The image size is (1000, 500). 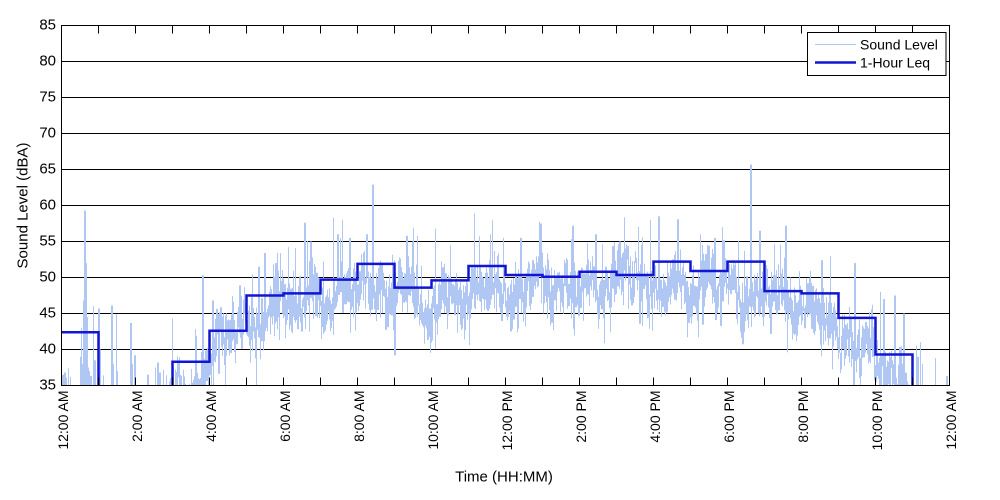 I want to click on svg-text: 40, so click(x=47, y=349).